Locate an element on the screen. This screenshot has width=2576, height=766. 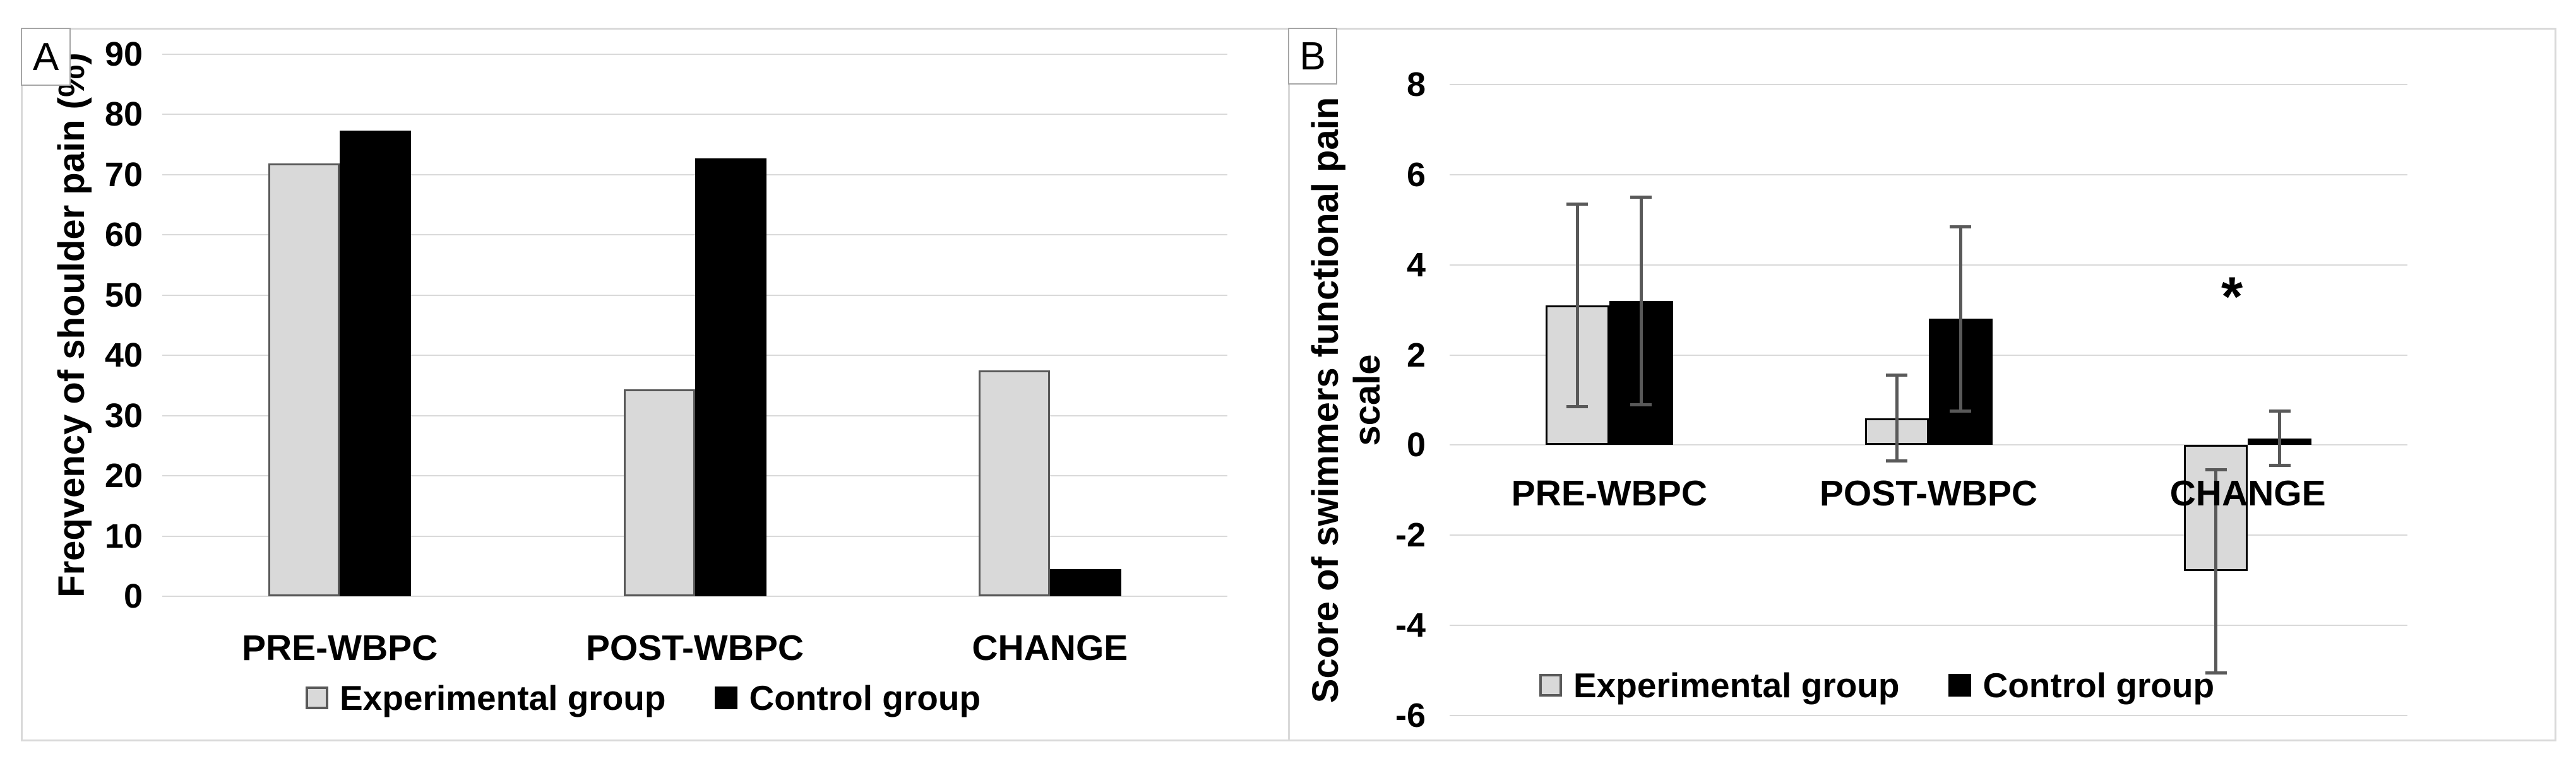
y-tick-label: 90 is located at coordinates (123, 54).